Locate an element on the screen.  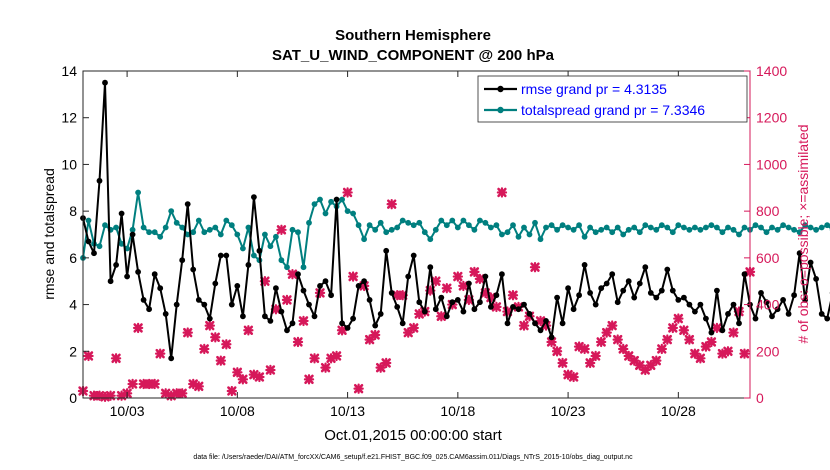
left-y-tick-label: 0 is located at coordinates (73, 398).